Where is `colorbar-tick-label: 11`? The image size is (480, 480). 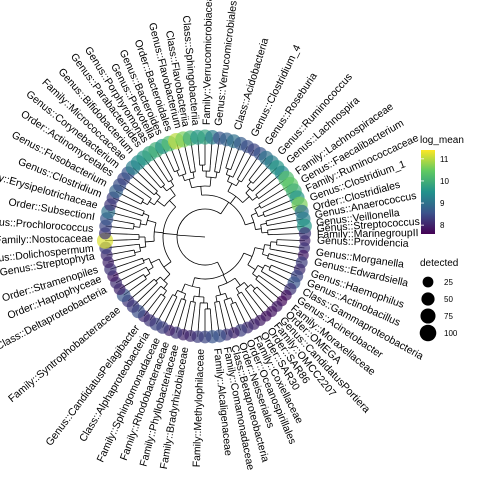
colorbar-tick-label: 11 is located at coordinates (444, 159).